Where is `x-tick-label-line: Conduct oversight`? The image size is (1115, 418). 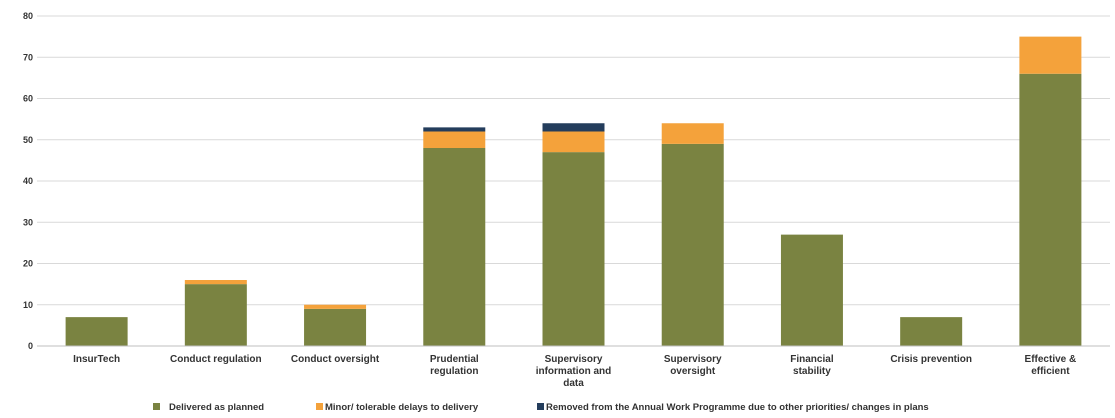 x-tick-label-line: Conduct oversight is located at coordinates (335, 359).